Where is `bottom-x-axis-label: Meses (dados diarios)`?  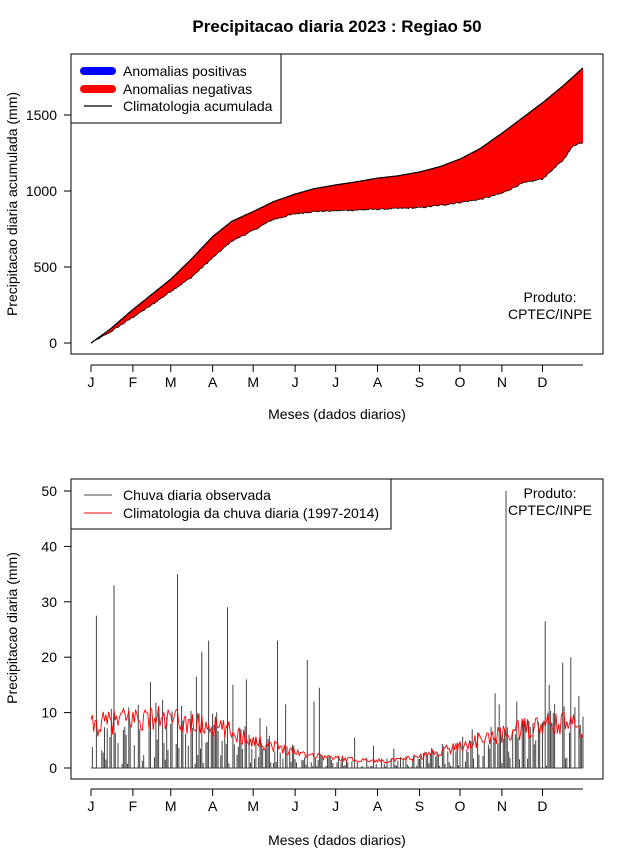 bottom-x-axis-label: Meses (dados diarios) is located at coordinates (337, 840).